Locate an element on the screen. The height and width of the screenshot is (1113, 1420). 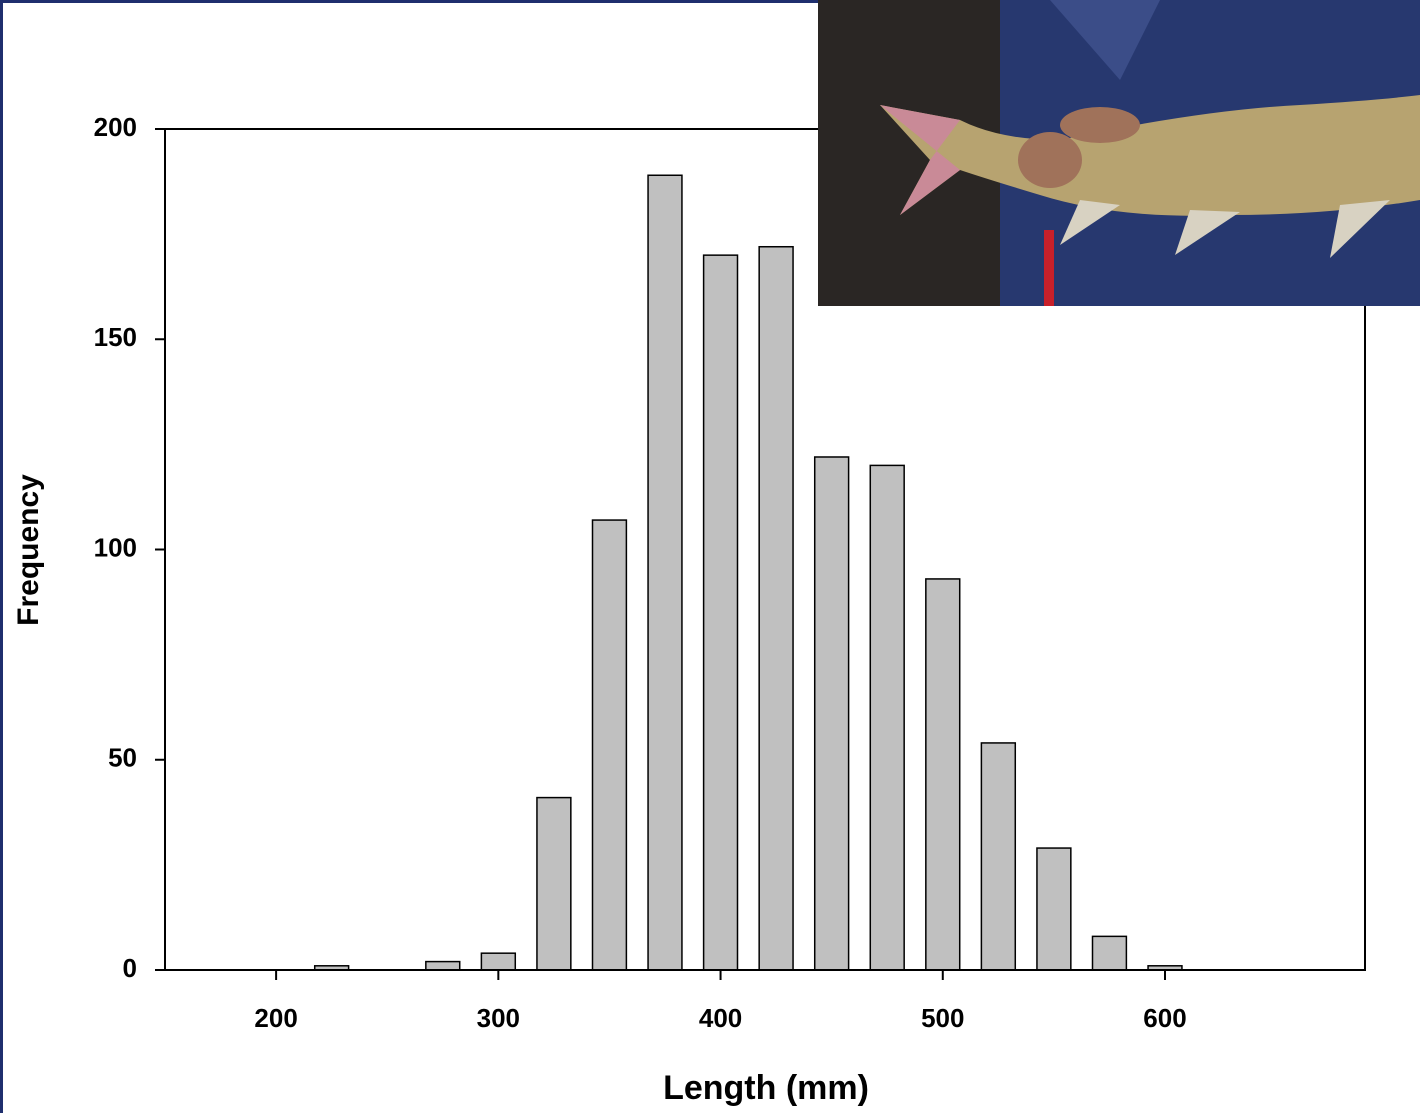
photo-fold is located at coordinates (1105, 40).